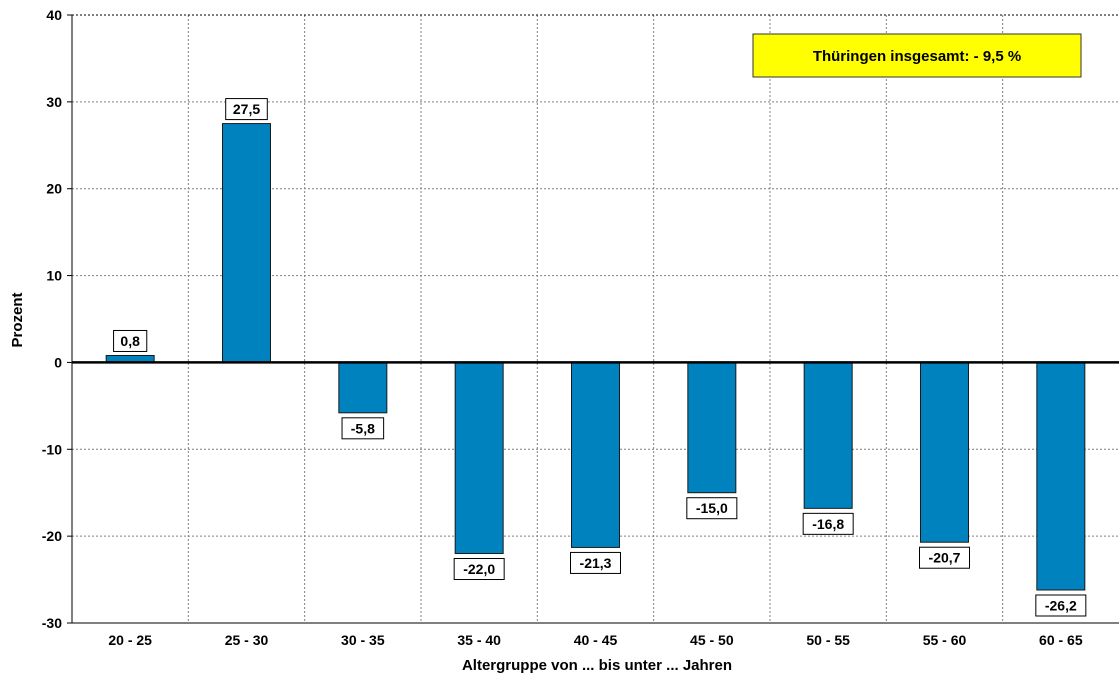 This screenshot has height=684, width=1119. I want to click on data-label-text: -26,2, so click(1061, 605).